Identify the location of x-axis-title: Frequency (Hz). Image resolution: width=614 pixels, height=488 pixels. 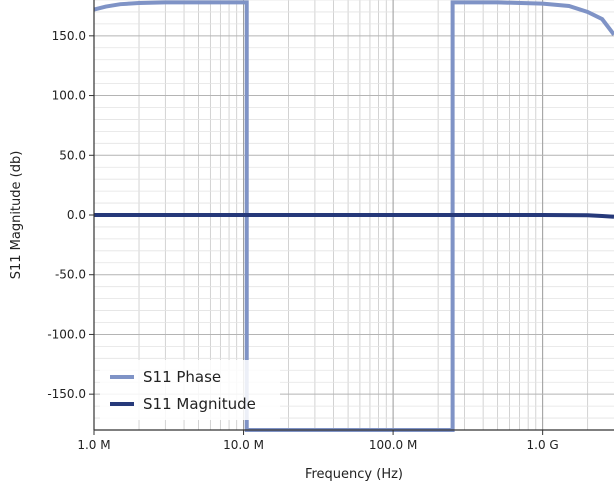
(354, 474).